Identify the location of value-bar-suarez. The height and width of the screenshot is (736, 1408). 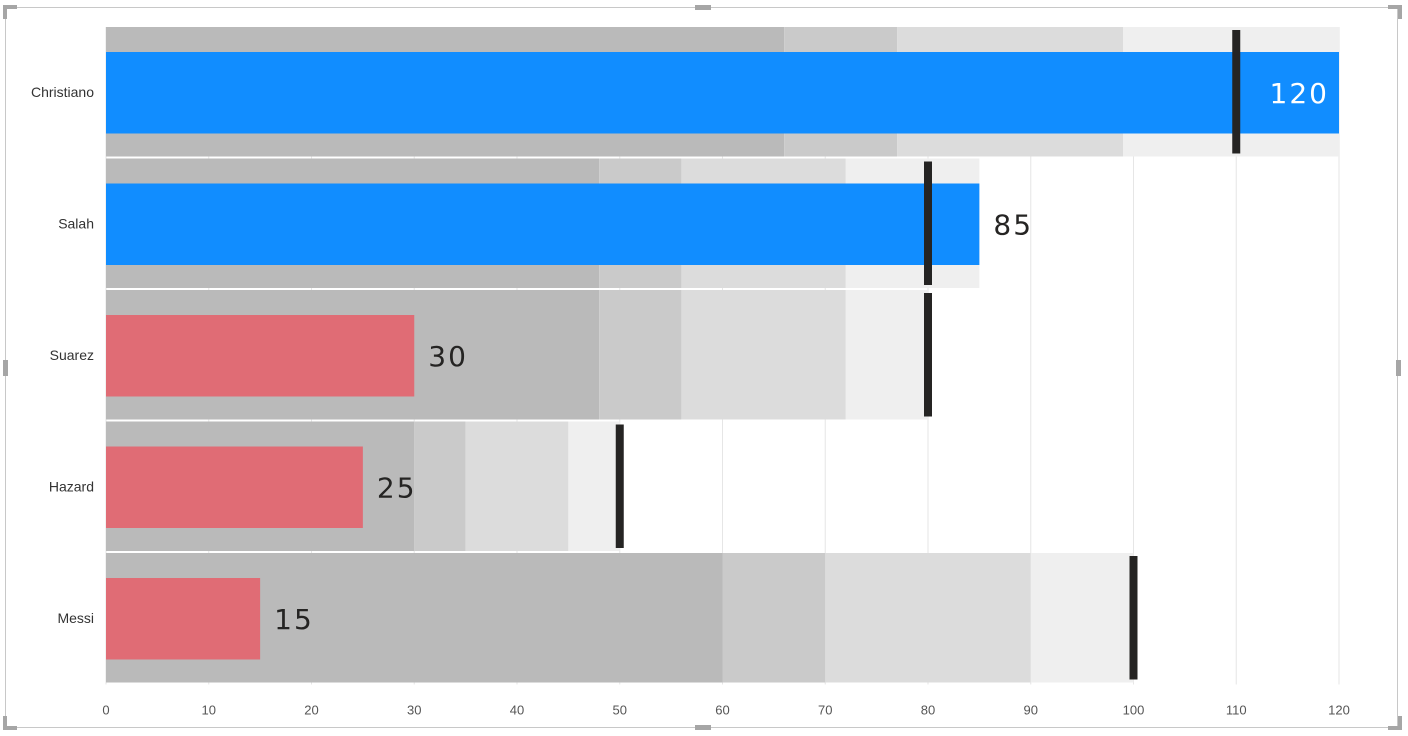
(260, 356).